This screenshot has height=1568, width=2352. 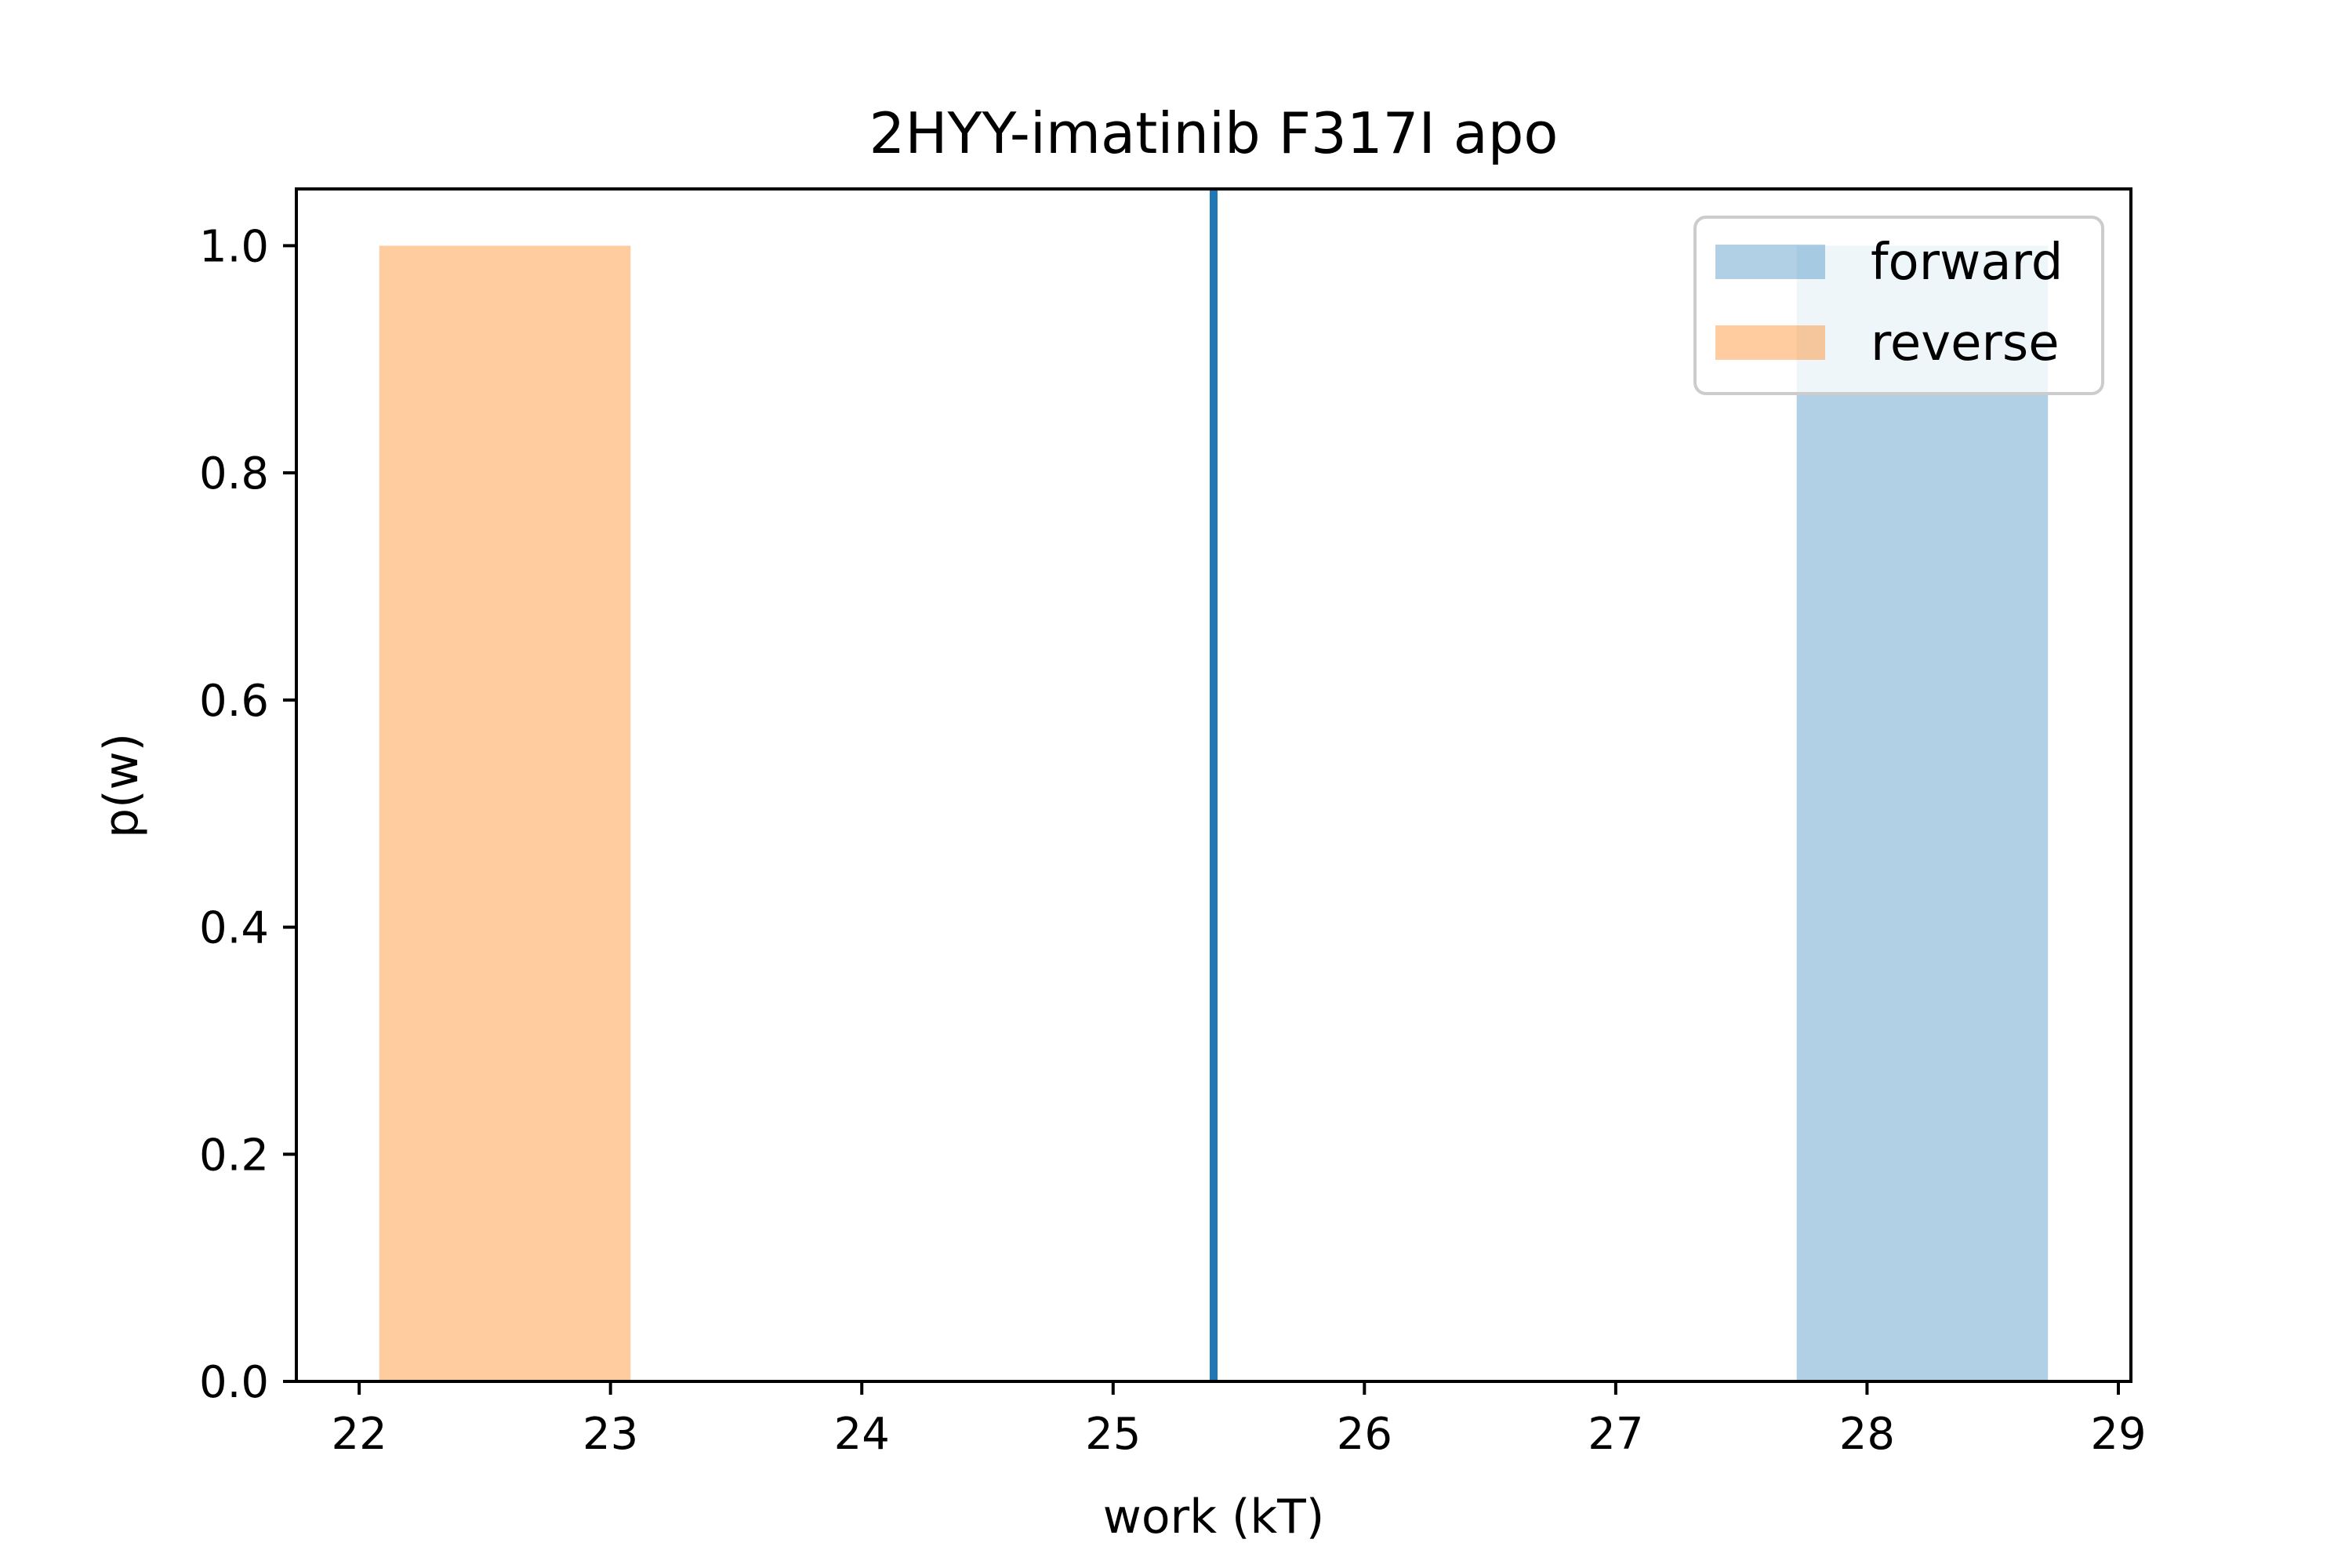 I want to click on legend-box, so click(x=1899, y=305).